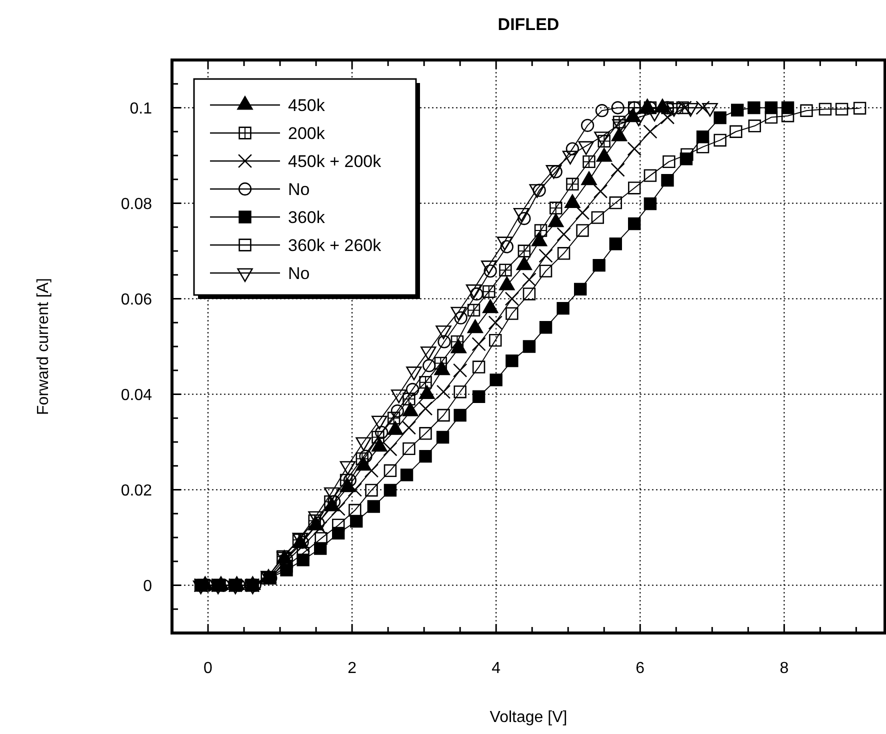 This screenshot has width=886, height=734. Describe the element at coordinates (529, 24) in the screenshot. I see `chart-title: DIFLED` at that location.